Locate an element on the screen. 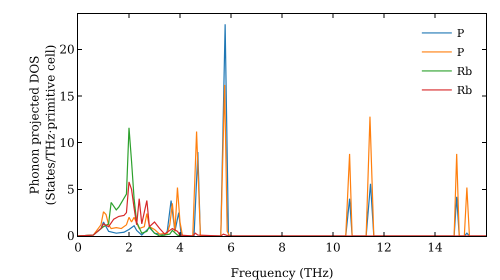  y-axis-title: Phonon projected DOS (States/THz·primitive cell) is located at coordinates (43, 125).